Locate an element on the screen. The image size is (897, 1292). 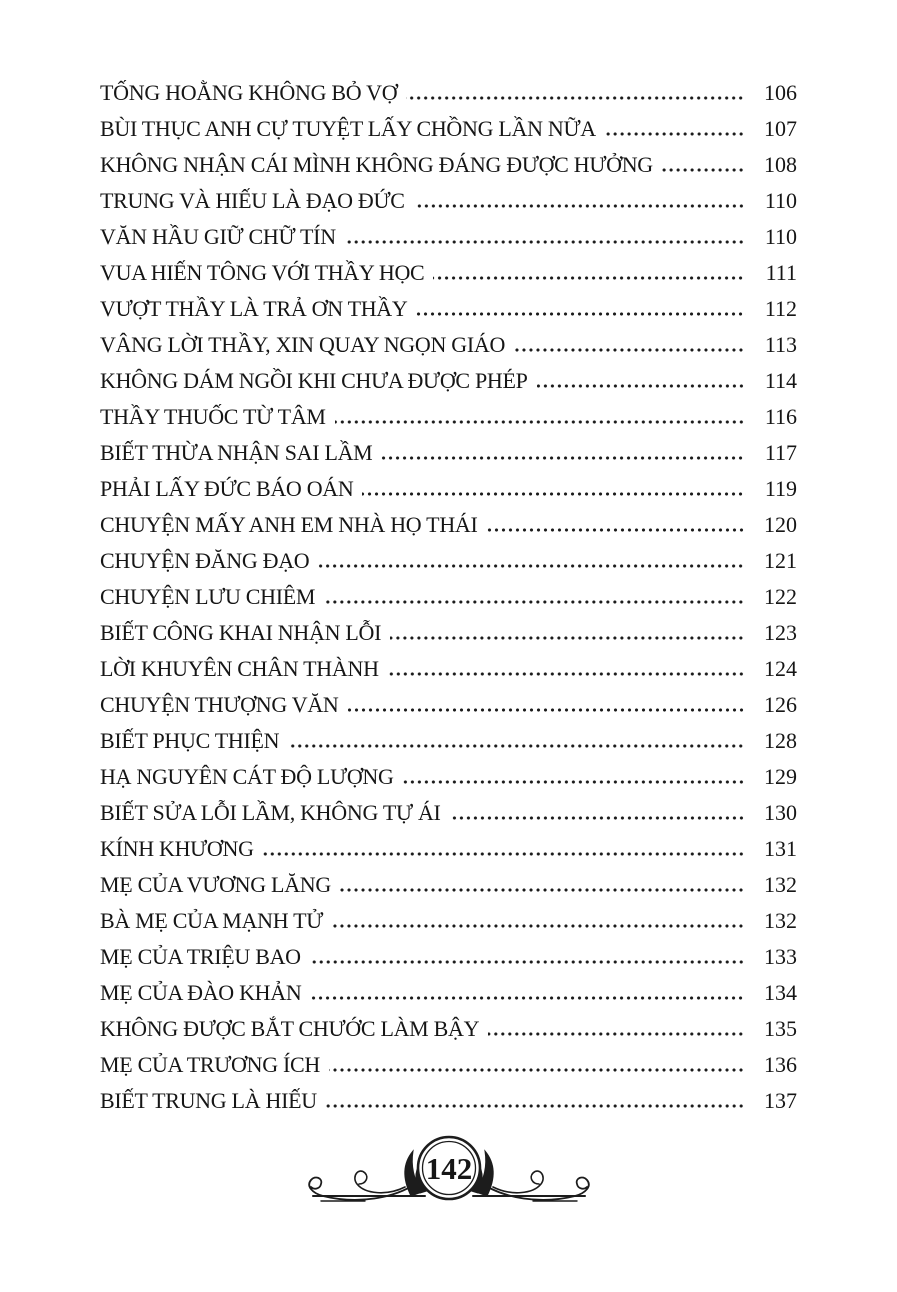
flourish-divider-icon: 142 is located at coordinates (448, 1168).